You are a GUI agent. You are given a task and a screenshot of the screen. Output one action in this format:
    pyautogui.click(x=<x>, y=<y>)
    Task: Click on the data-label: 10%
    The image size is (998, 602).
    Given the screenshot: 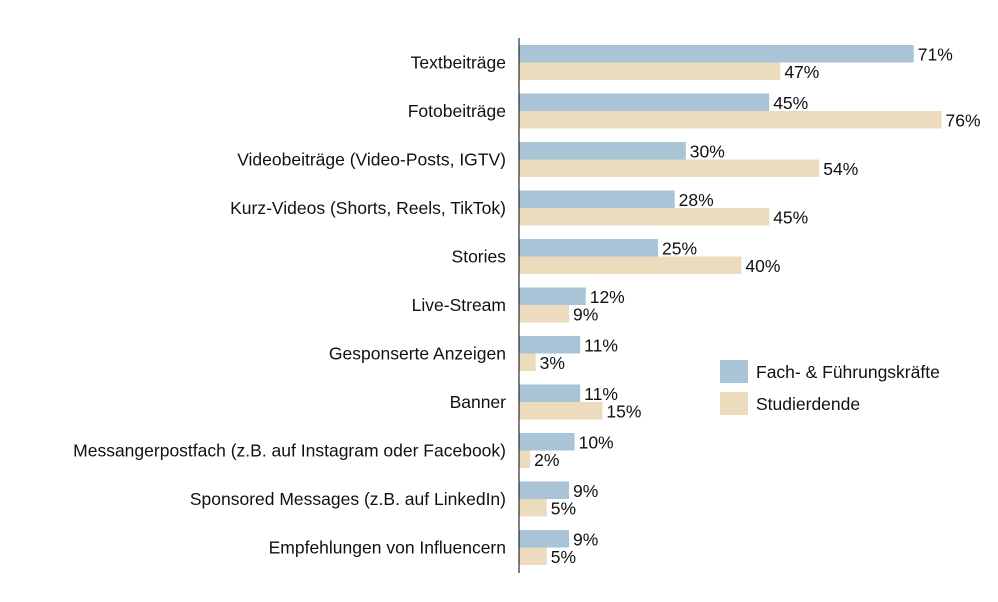 What is the action you would take?
    pyautogui.click(x=596, y=443)
    